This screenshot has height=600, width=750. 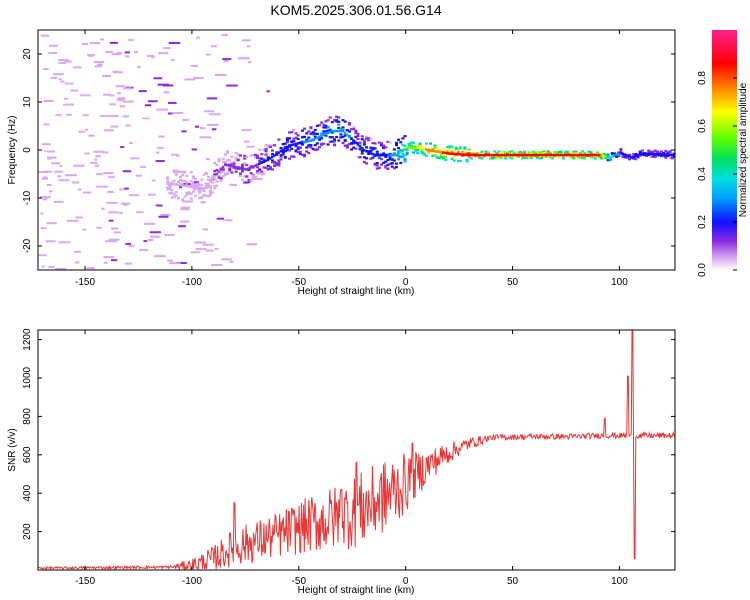 I want to click on spectrogram-x-tick-label: 100, so click(x=619, y=282).